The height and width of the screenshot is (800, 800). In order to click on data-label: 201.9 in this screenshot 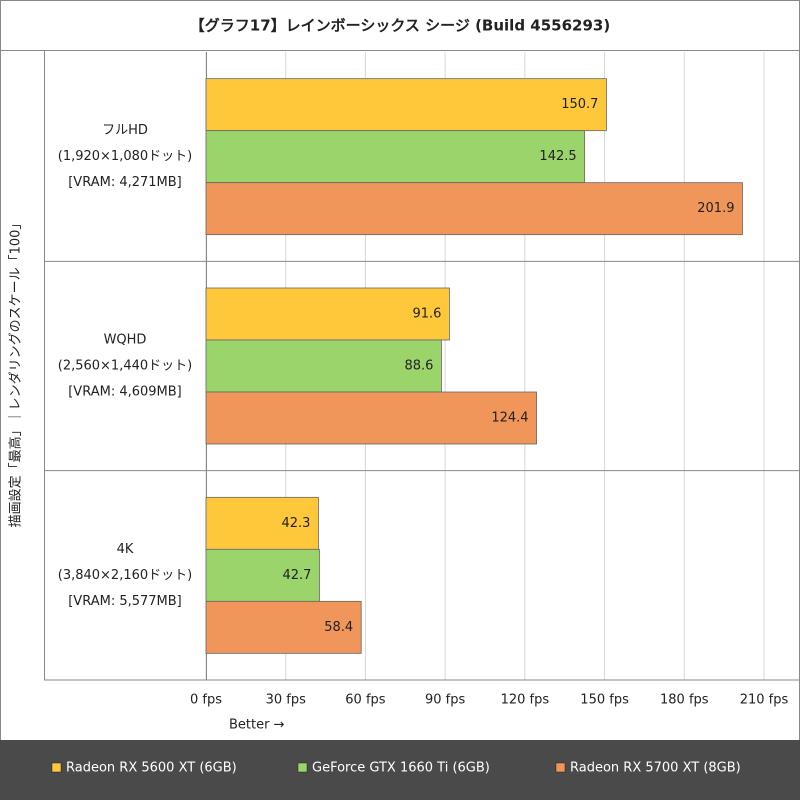, I will do `click(715, 208)`.